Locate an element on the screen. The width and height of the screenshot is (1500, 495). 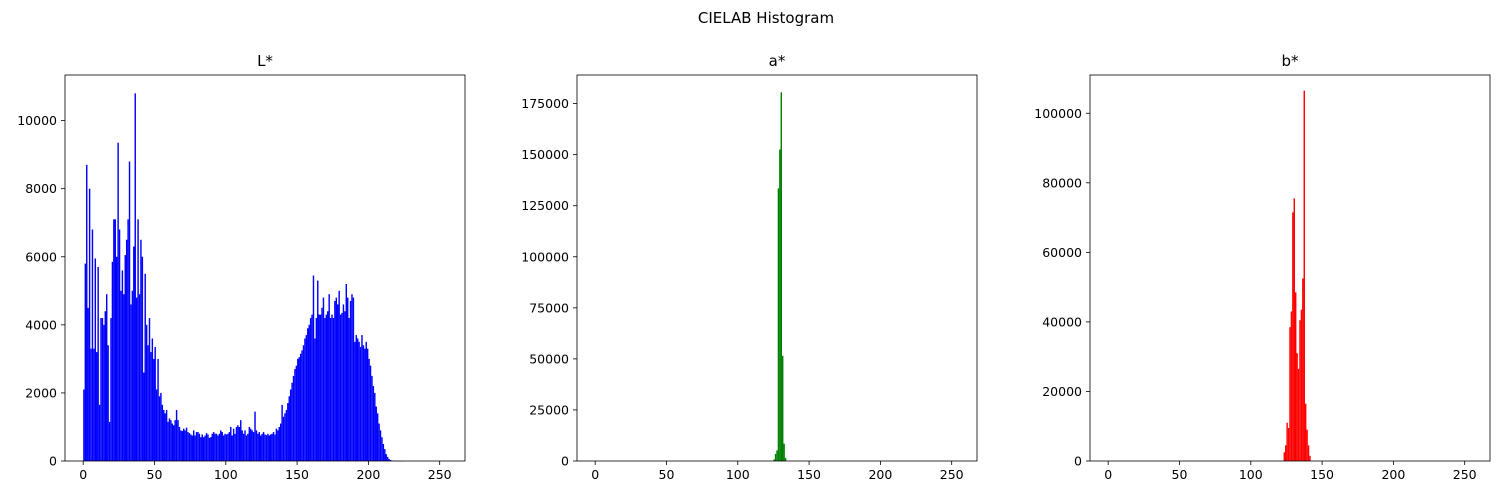
panel-title-a: a* is located at coordinates (777, 61).